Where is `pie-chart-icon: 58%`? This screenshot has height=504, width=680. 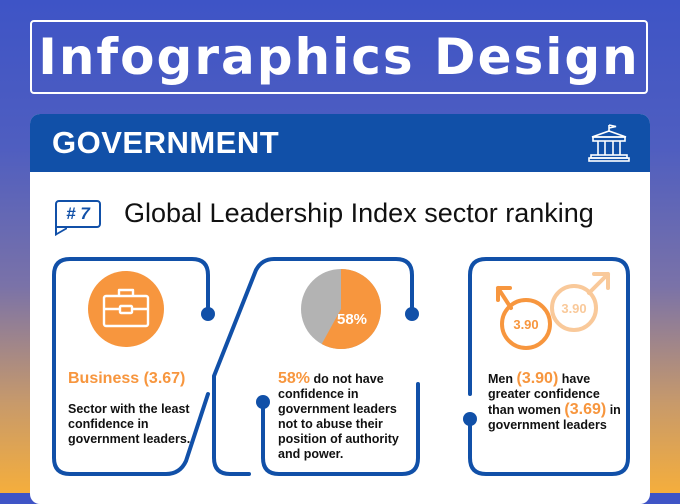 pie-chart-icon: 58% is located at coordinates (341, 309).